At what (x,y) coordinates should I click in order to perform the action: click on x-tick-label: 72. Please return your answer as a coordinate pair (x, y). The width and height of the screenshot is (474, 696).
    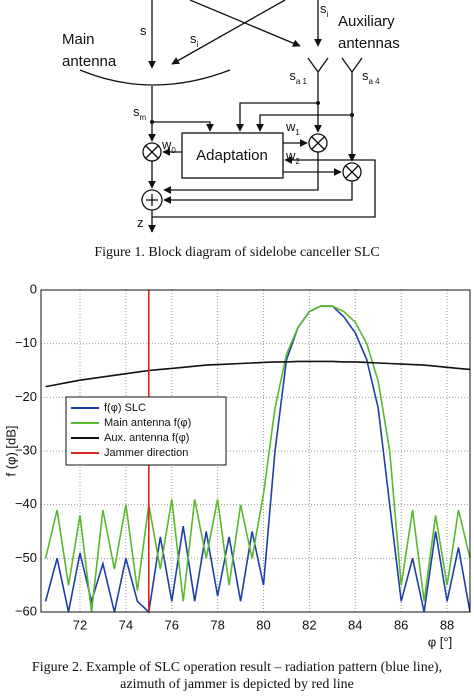
    Looking at the image, I should click on (80, 624).